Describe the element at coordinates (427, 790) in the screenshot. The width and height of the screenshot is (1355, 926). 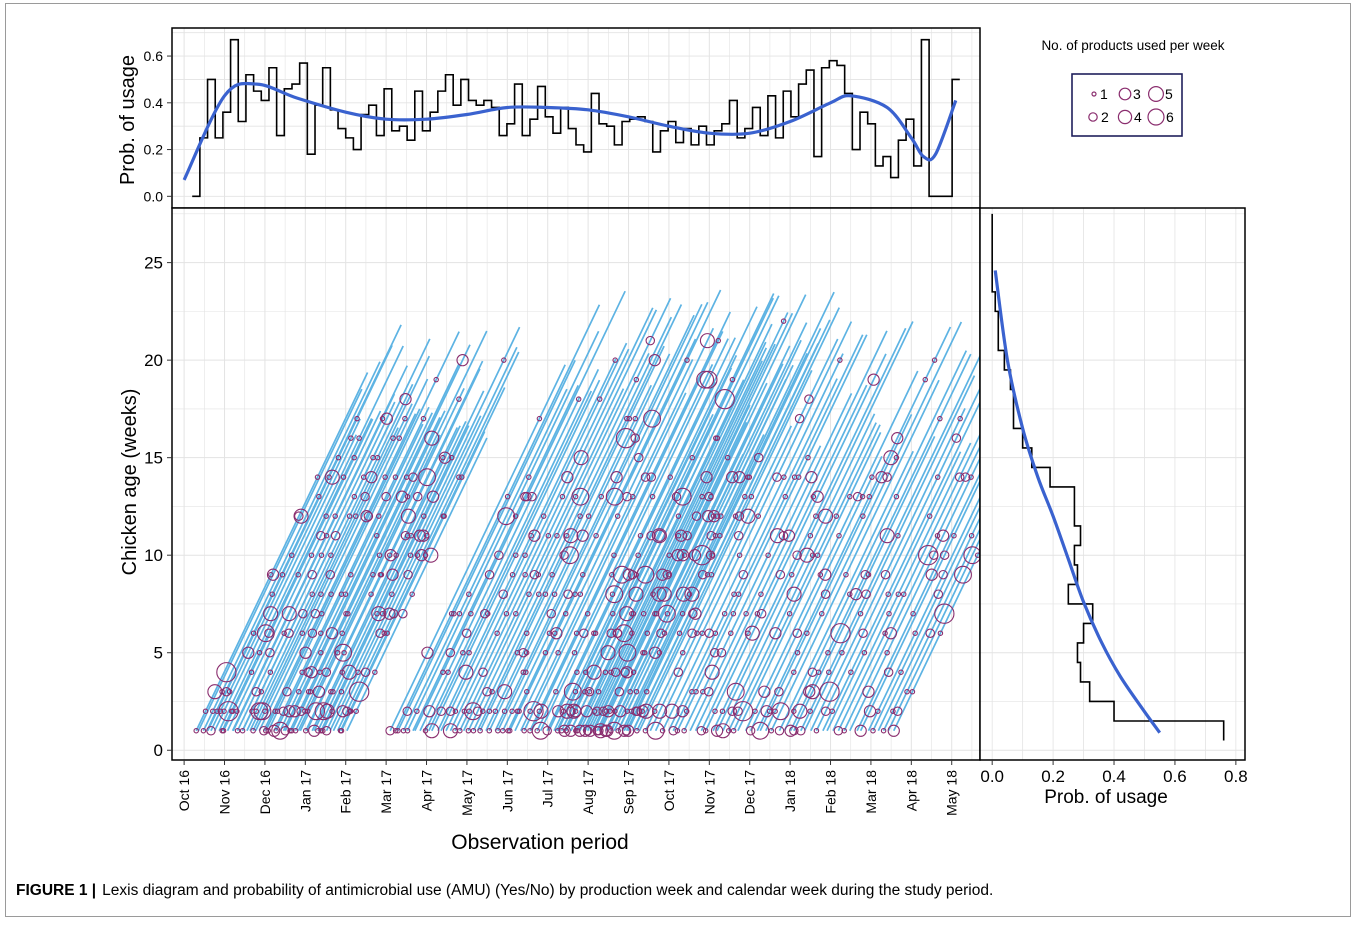
I see `x-tick-label: Apr 17` at that location.